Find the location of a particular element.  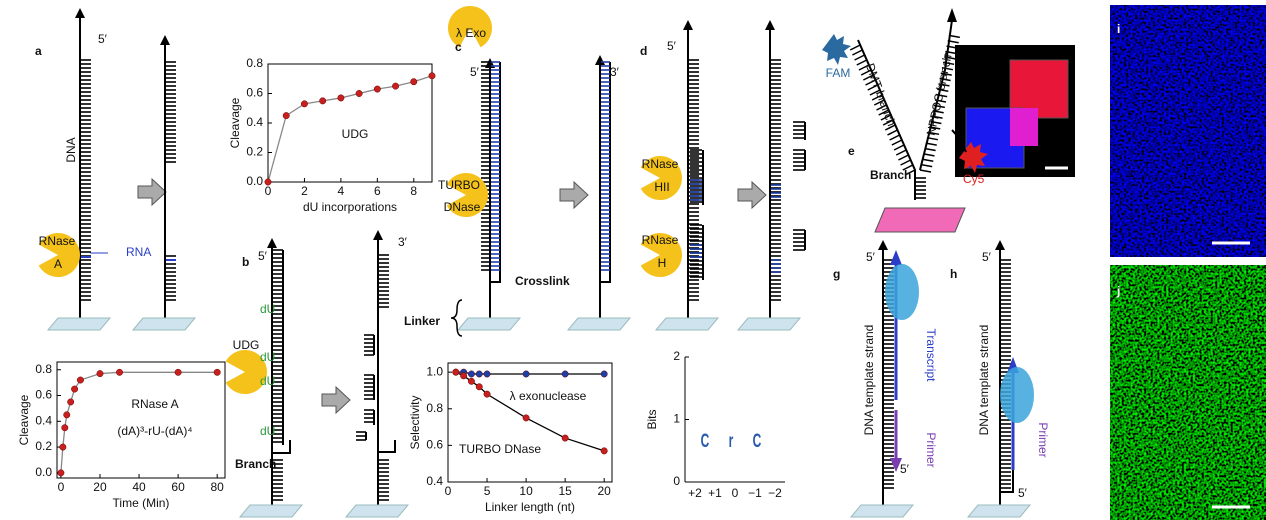

label: i is located at coordinates (1118, 29).